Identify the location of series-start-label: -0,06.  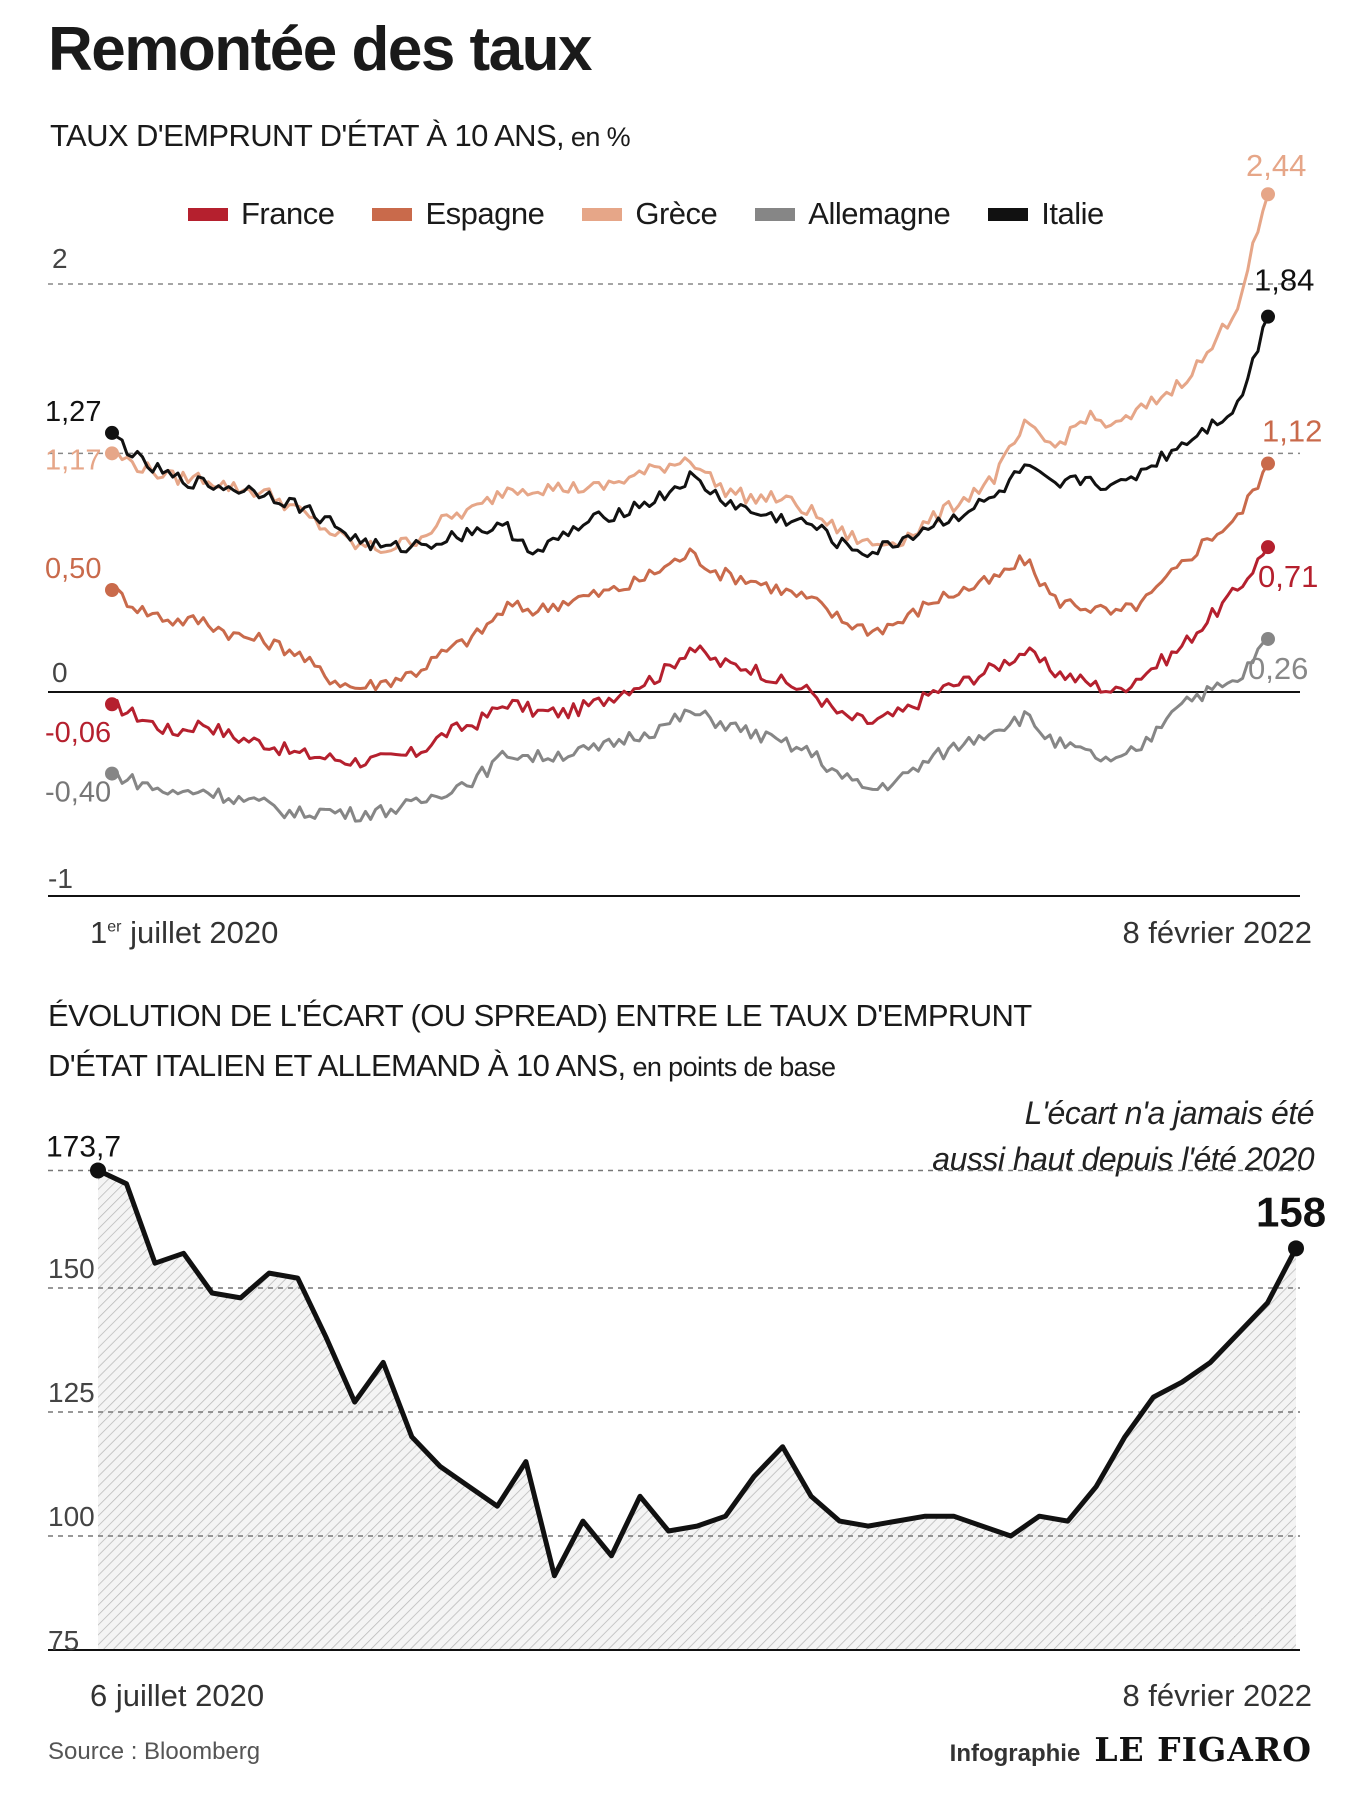
(78, 733).